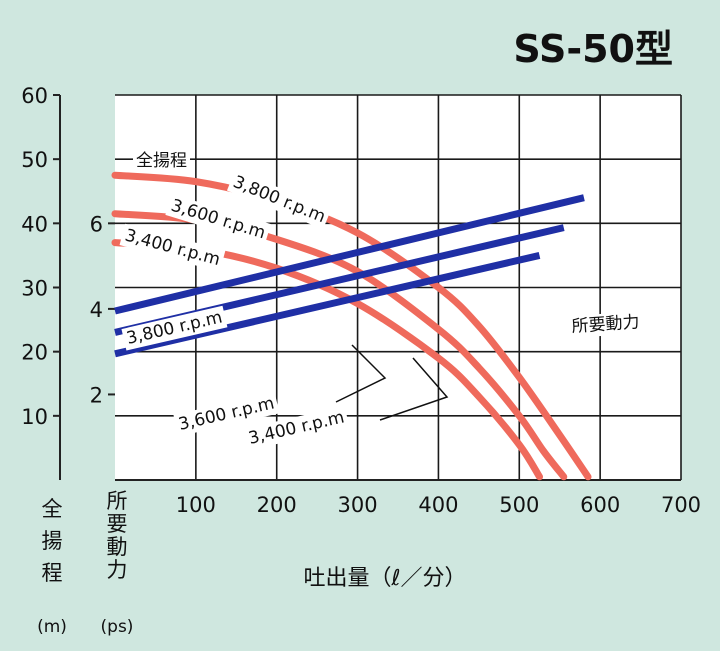  I want to click on x-tick-label: 700, so click(681, 505).